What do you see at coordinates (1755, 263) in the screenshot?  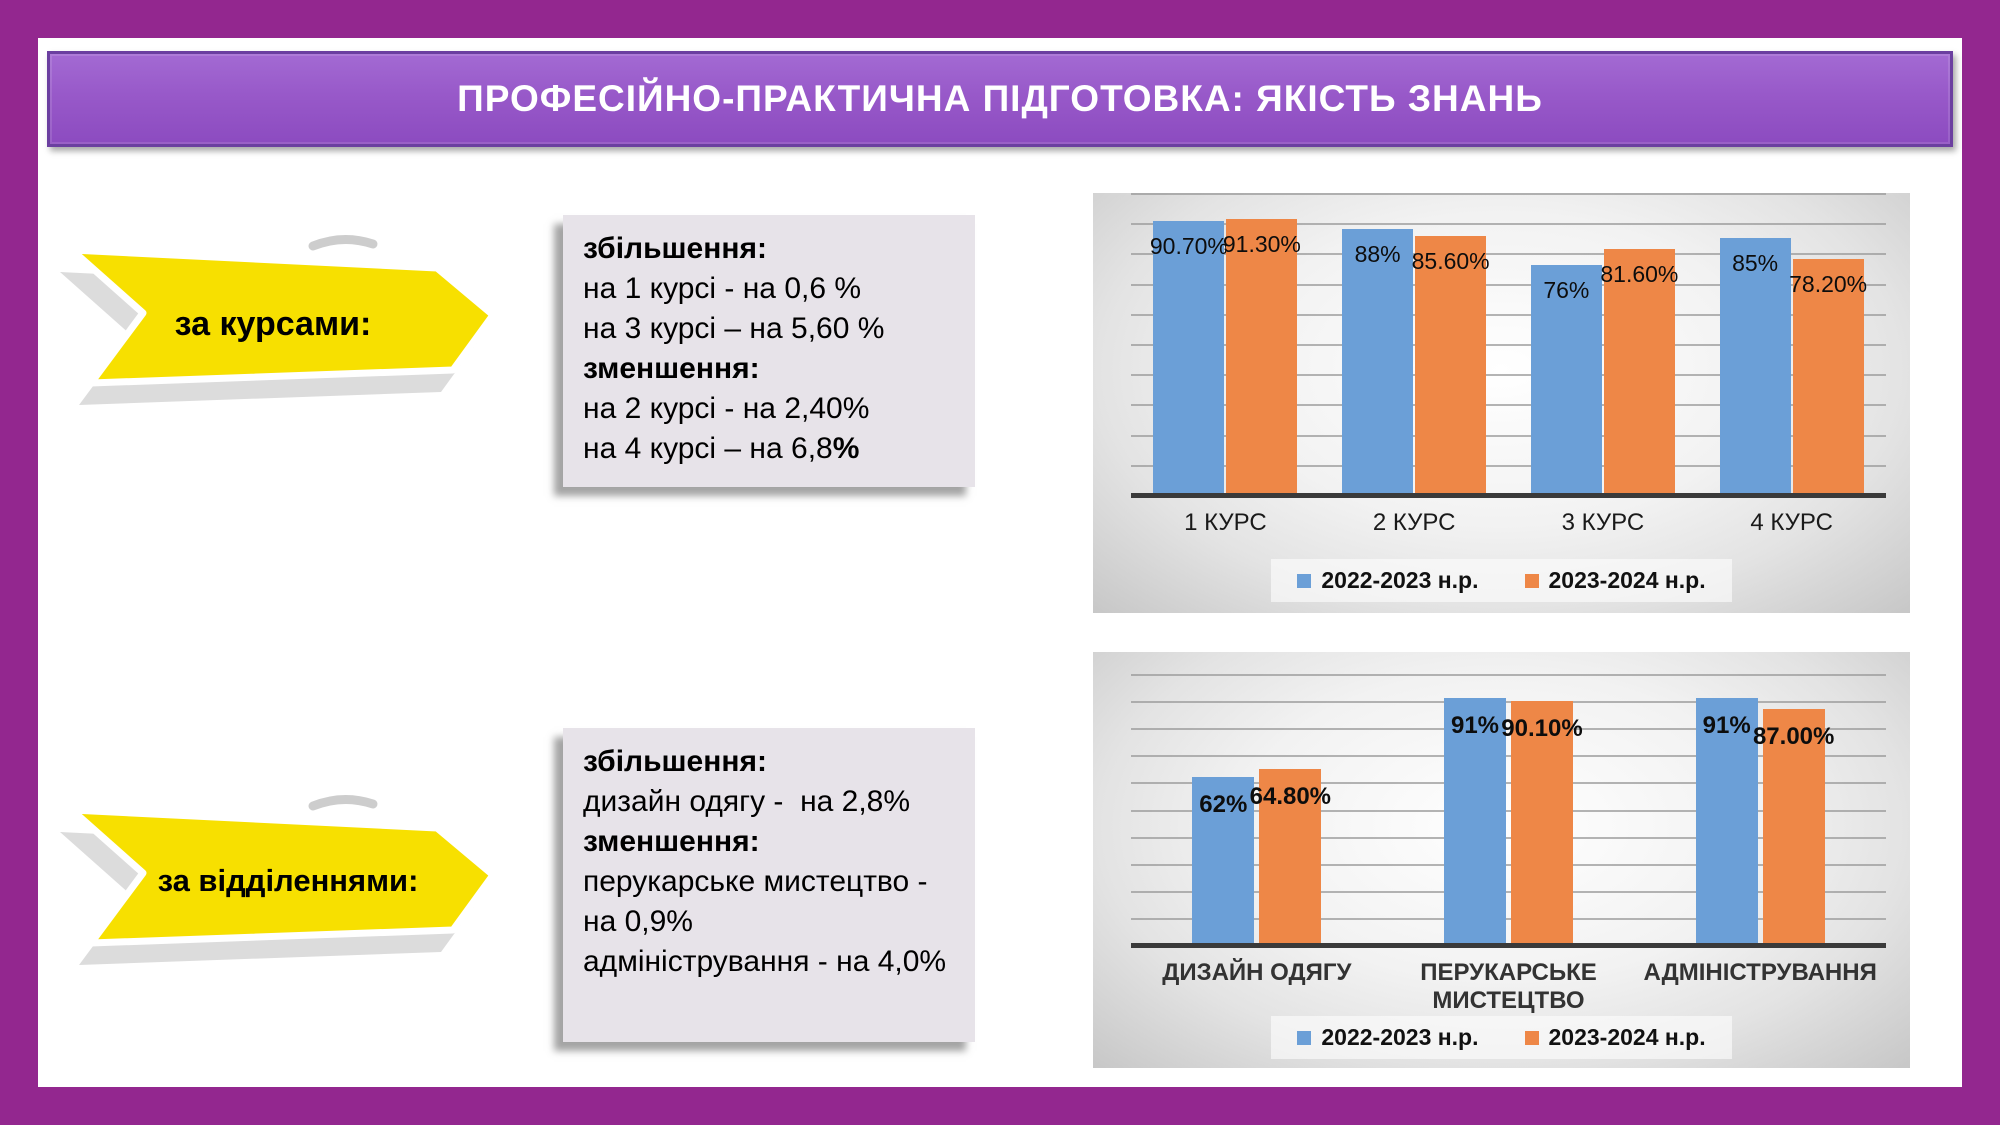 I see `bar-value-label: 85%` at bounding box center [1755, 263].